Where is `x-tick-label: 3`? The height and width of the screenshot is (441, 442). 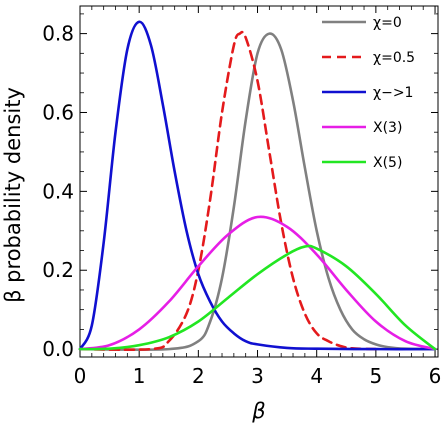 x-tick-label: 3 is located at coordinates (257, 376).